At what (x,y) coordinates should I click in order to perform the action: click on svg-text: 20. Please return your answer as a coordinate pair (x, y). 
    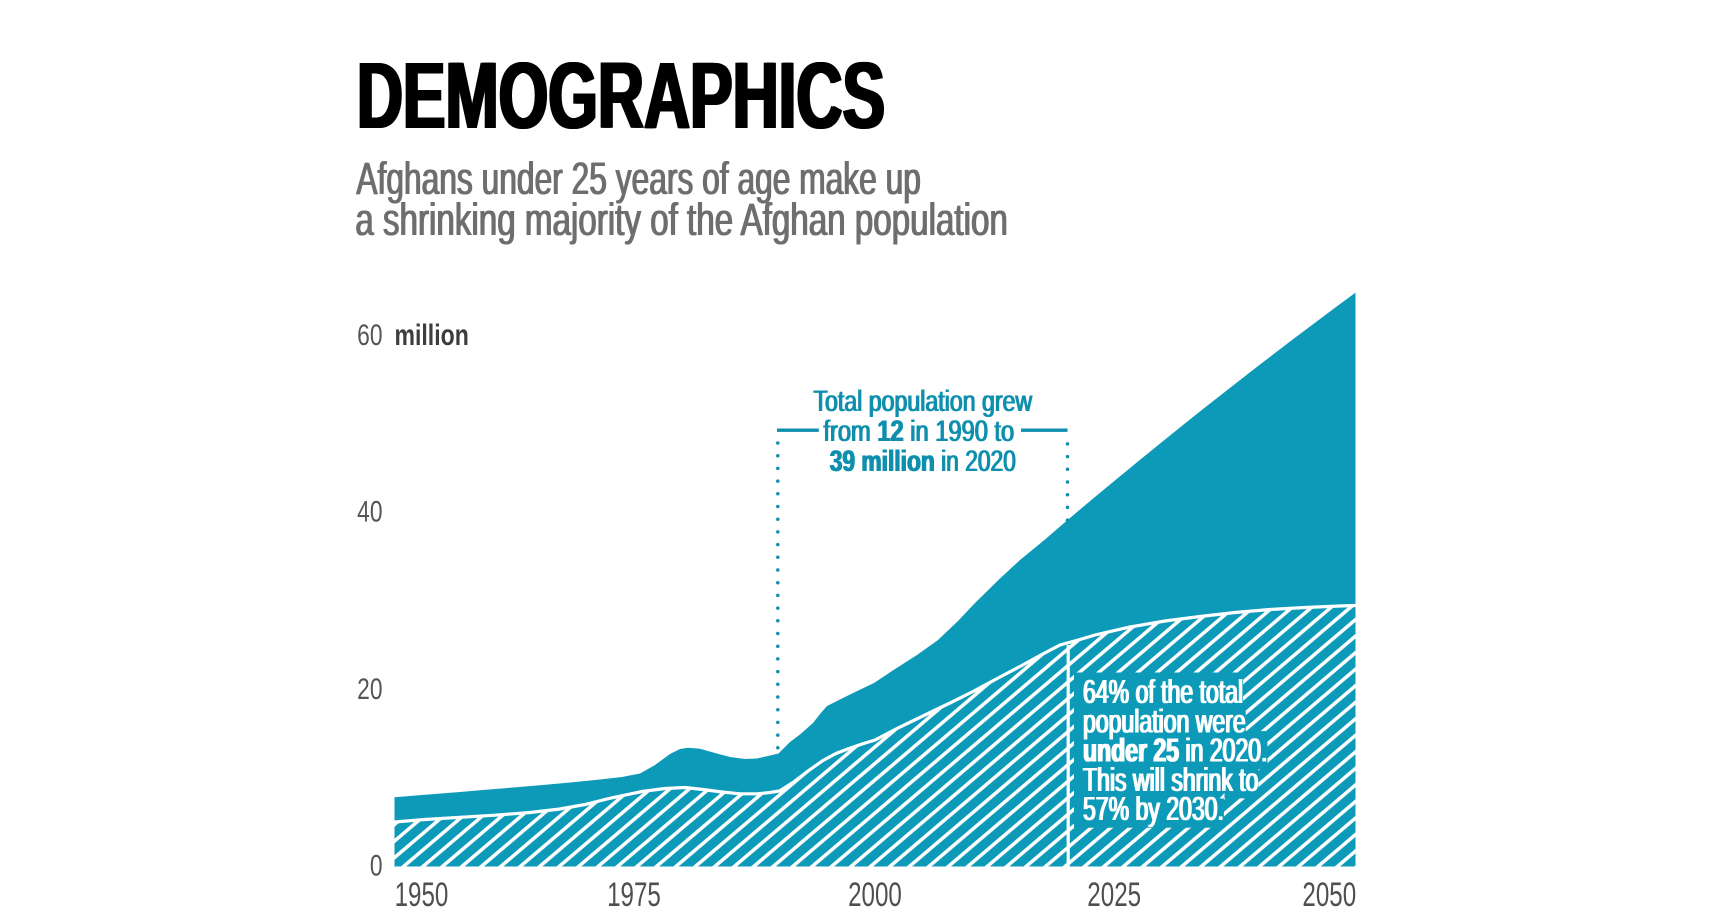
    Looking at the image, I should click on (369, 688).